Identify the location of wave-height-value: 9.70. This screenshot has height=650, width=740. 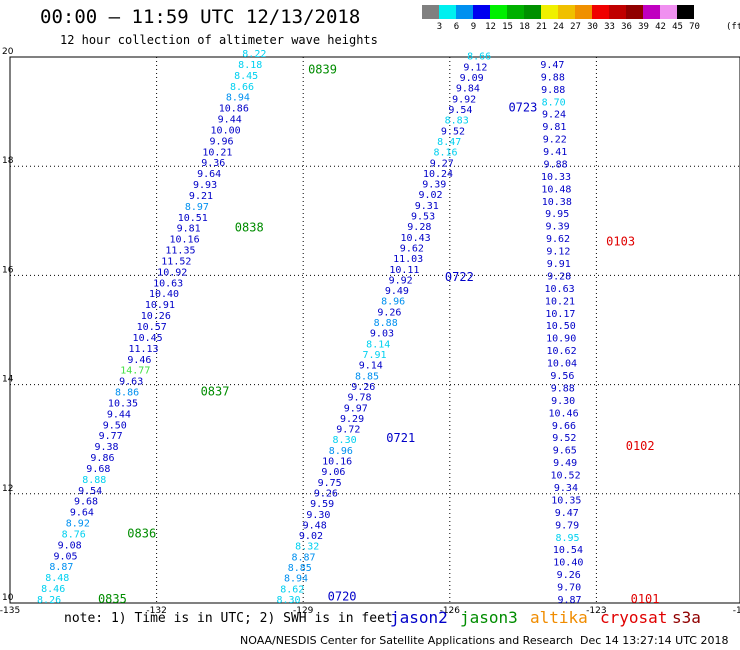
(569, 588).